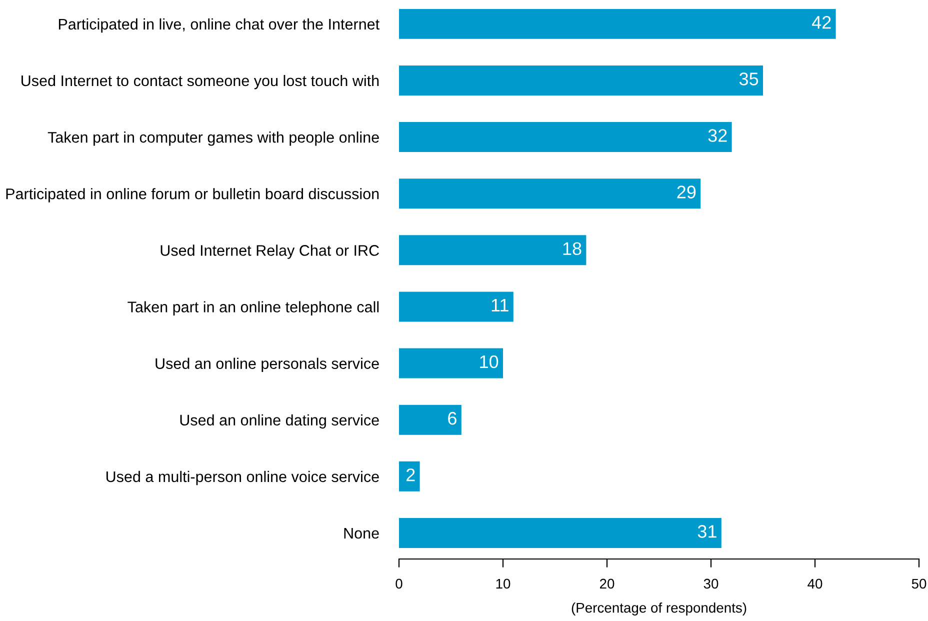  I want to click on data-label: 42, so click(821, 22).